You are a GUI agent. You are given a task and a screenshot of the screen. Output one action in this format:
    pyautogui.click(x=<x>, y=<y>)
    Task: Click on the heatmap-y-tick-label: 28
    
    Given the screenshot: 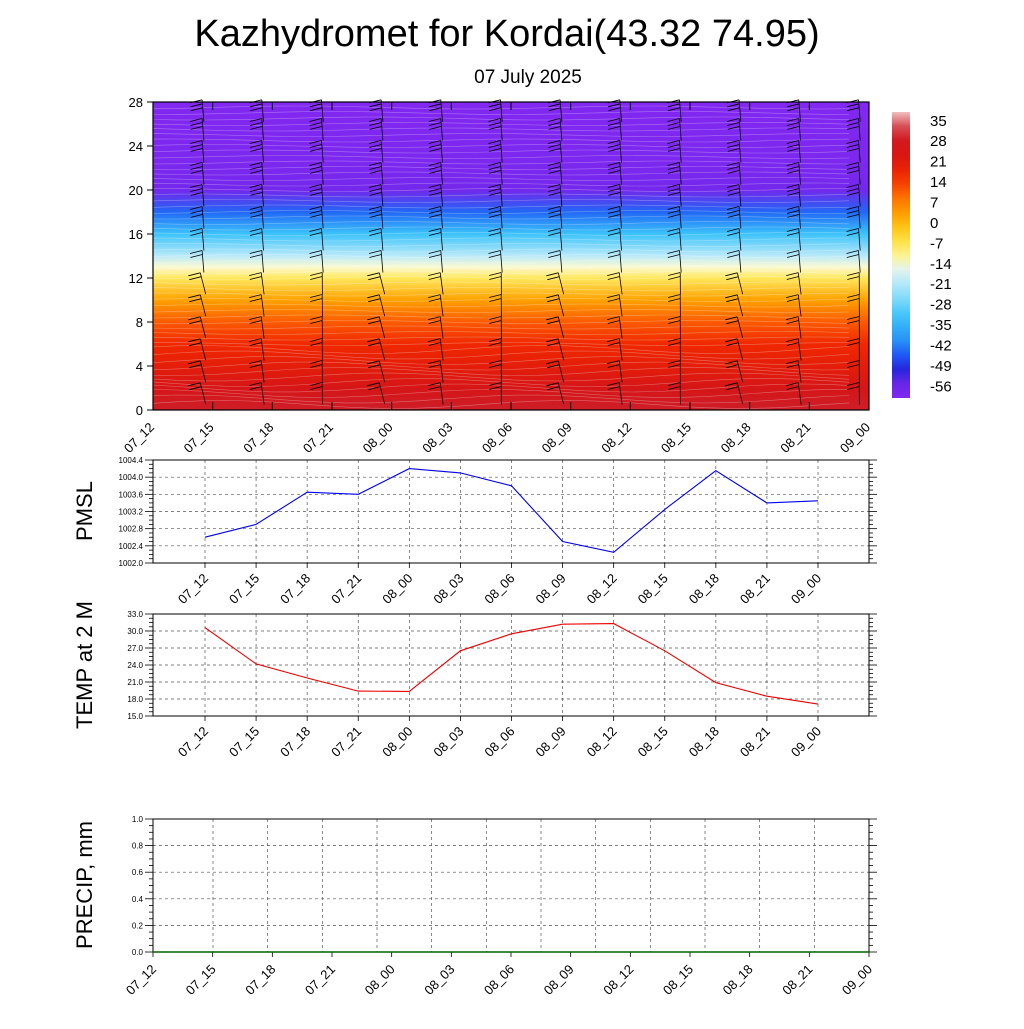 What is the action you would take?
    pyautogui.click(x=136, y=102)
    